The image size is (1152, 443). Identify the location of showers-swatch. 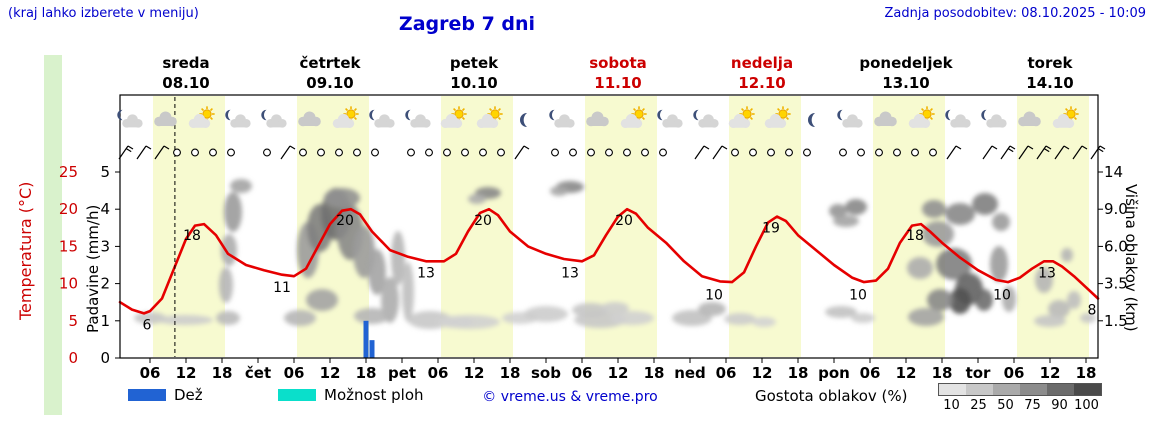
(297, 395).